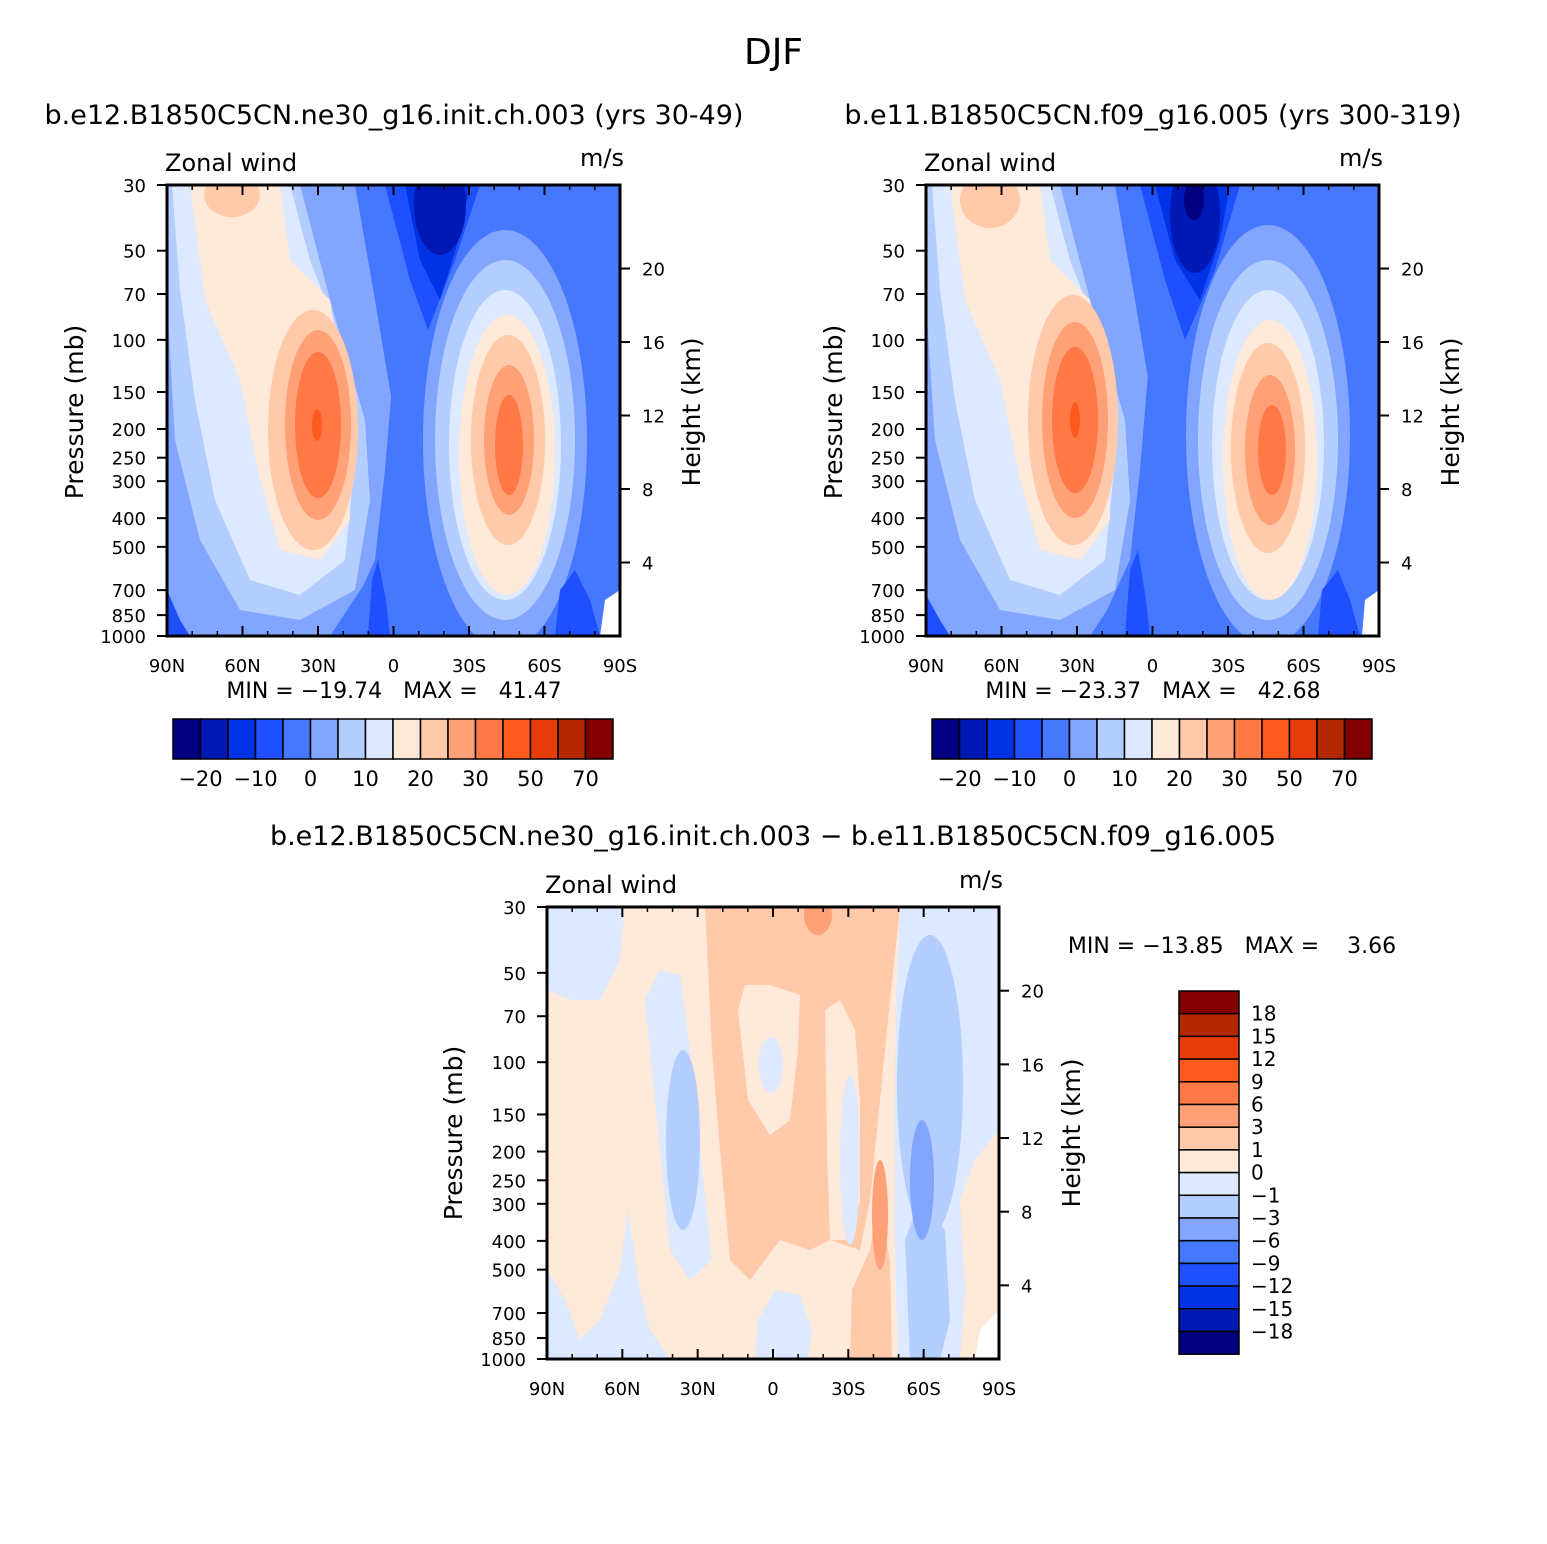 Image resolution: width=1547 pixels, height=1544 pixels. Describe the element at coordinates (773, 52) in the screenshot. I see `page-title: DJF` at that location.